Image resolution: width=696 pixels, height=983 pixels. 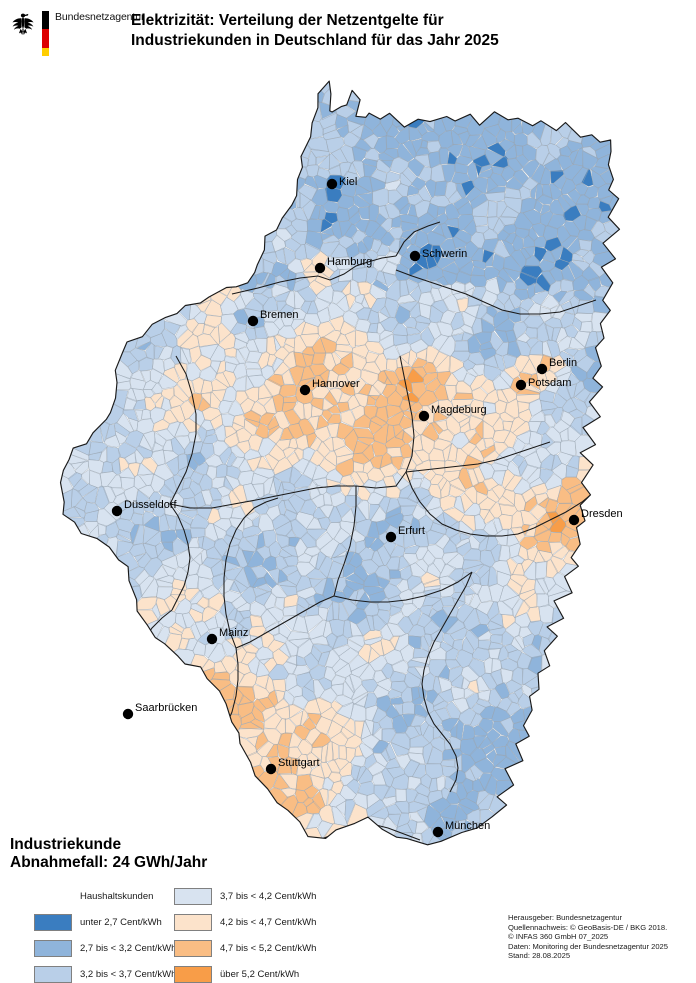 What do you see at coordinates (233, 633) in the screenshot?
I see `city-label: Mainz` at bounding box center [233, 633].